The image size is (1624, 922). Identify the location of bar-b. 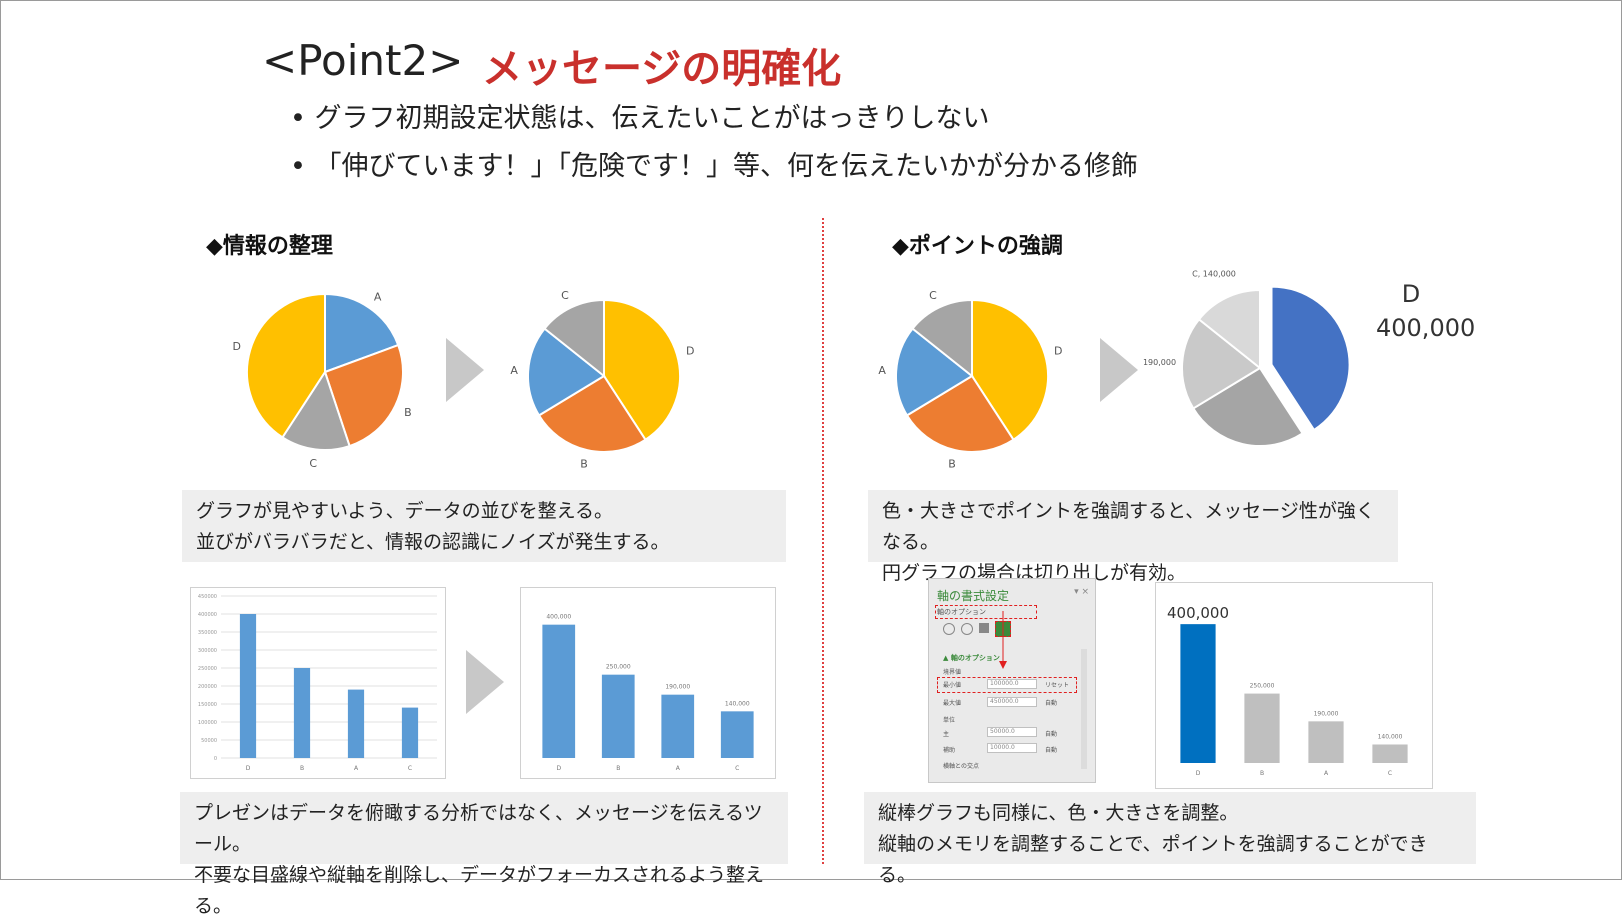
(302, 713).